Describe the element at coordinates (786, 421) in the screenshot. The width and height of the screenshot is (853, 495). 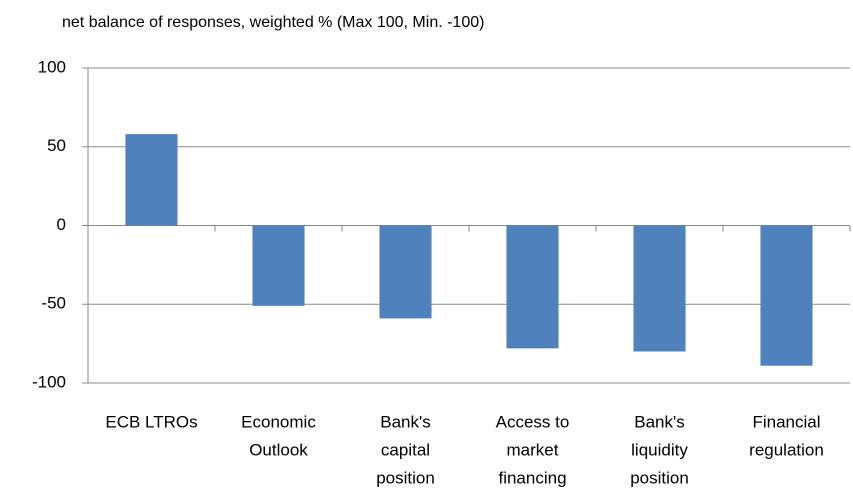
I see `x-tick-label: Financial` at that location.